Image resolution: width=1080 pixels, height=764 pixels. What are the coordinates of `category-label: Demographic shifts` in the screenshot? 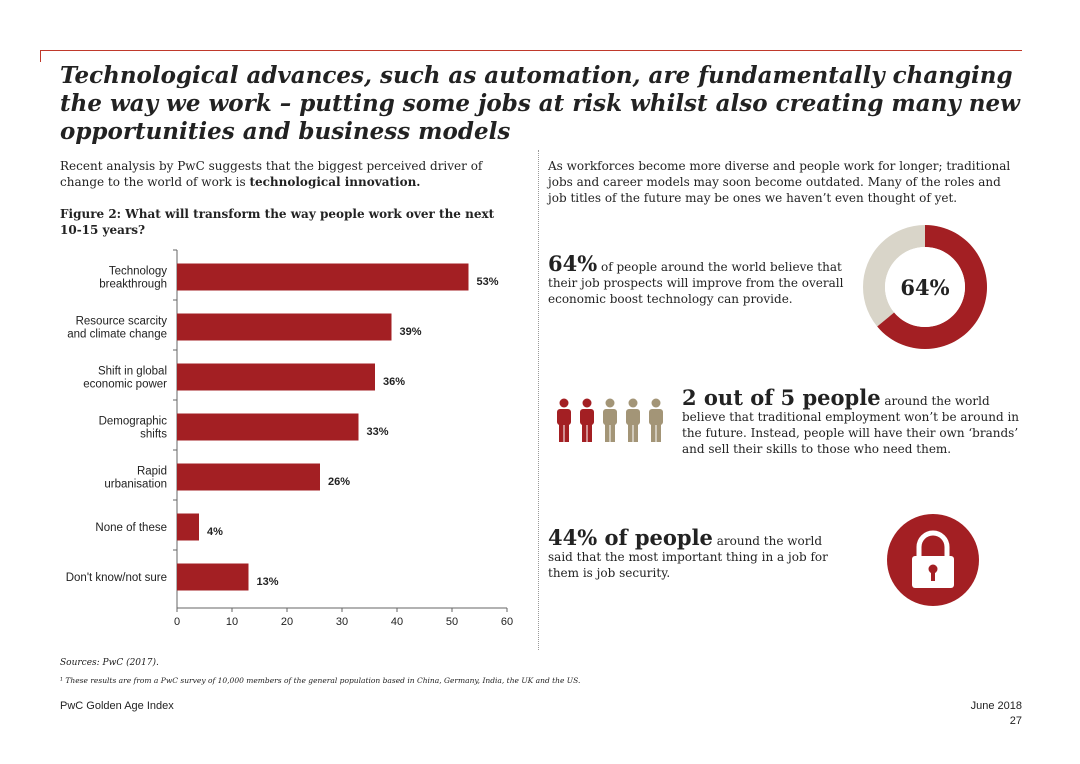 It's located at (133, 428).